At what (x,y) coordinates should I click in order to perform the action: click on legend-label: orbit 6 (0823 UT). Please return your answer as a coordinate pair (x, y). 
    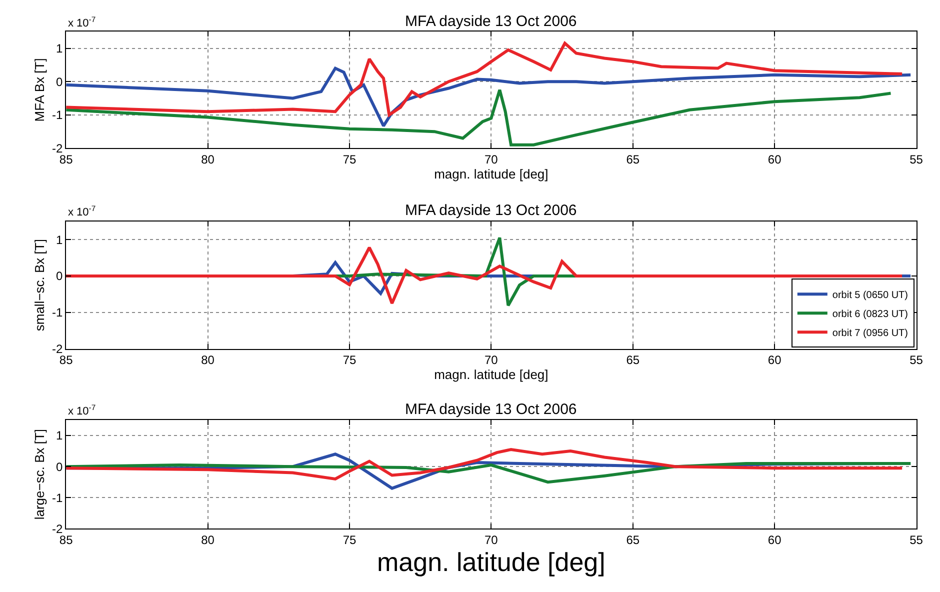
    Looking at the image, I should click on (870, 314).